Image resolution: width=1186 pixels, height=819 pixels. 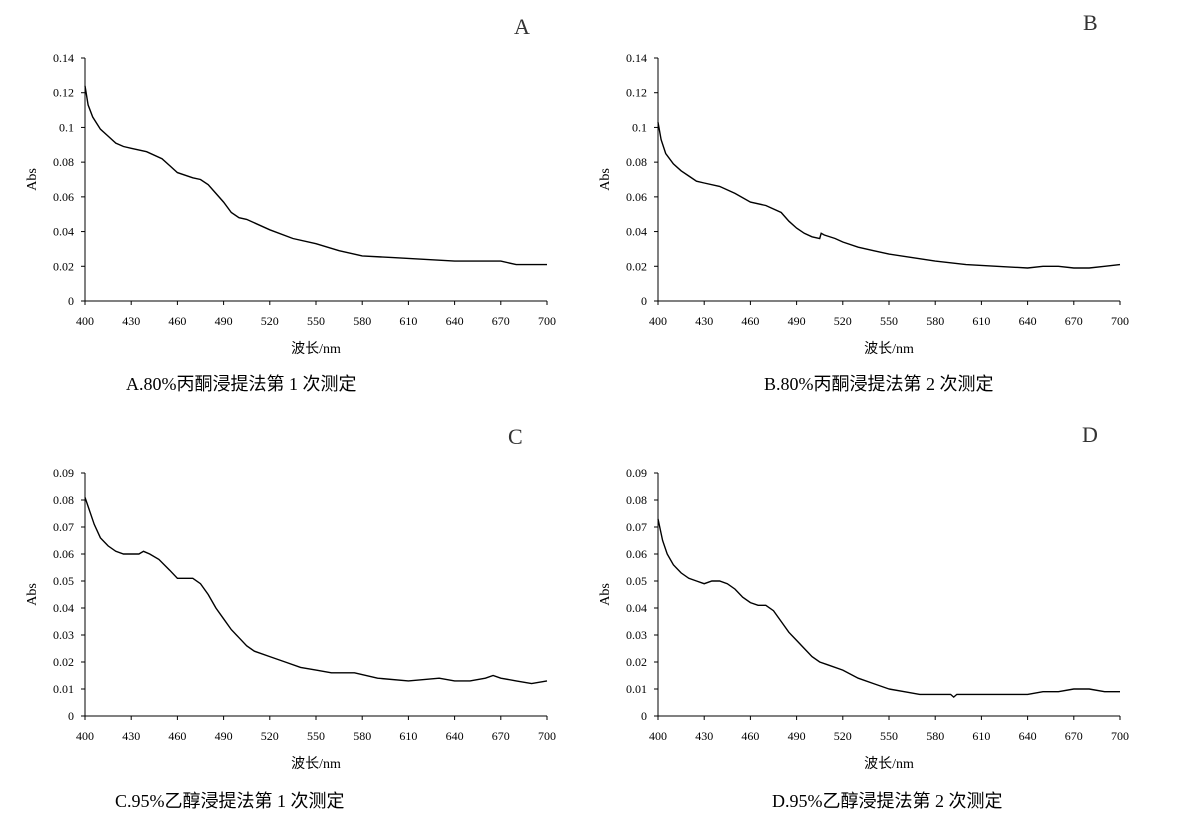 What do you see at coordinates (879, 384) in the screenshot?
I see `chart-caption: B.80%丙酮浸提法第 2 次测定` at bounding box center [879, 384].